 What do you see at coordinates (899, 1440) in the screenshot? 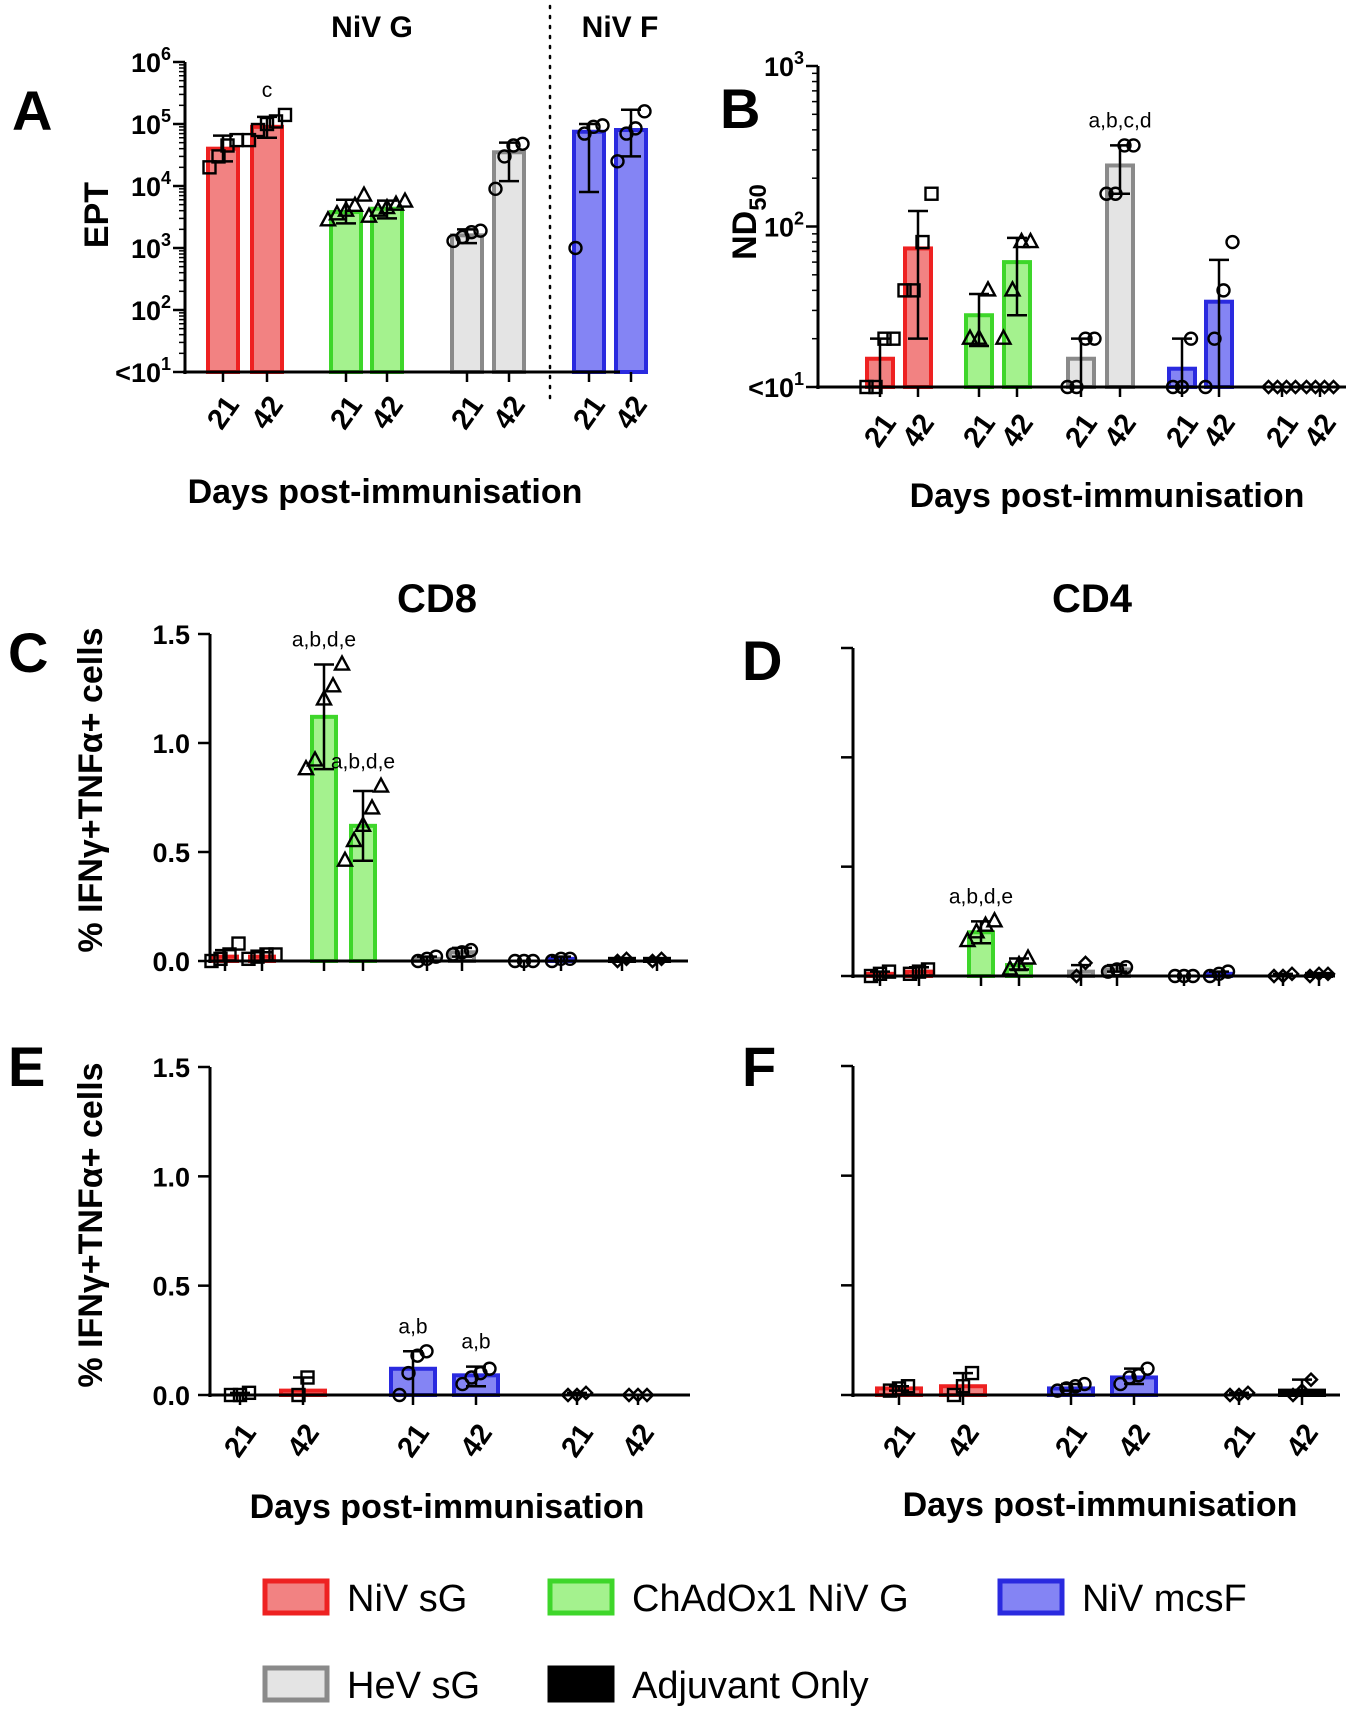
I see `x-category-label-F-0: 21` at bounding box center [899, 1440].